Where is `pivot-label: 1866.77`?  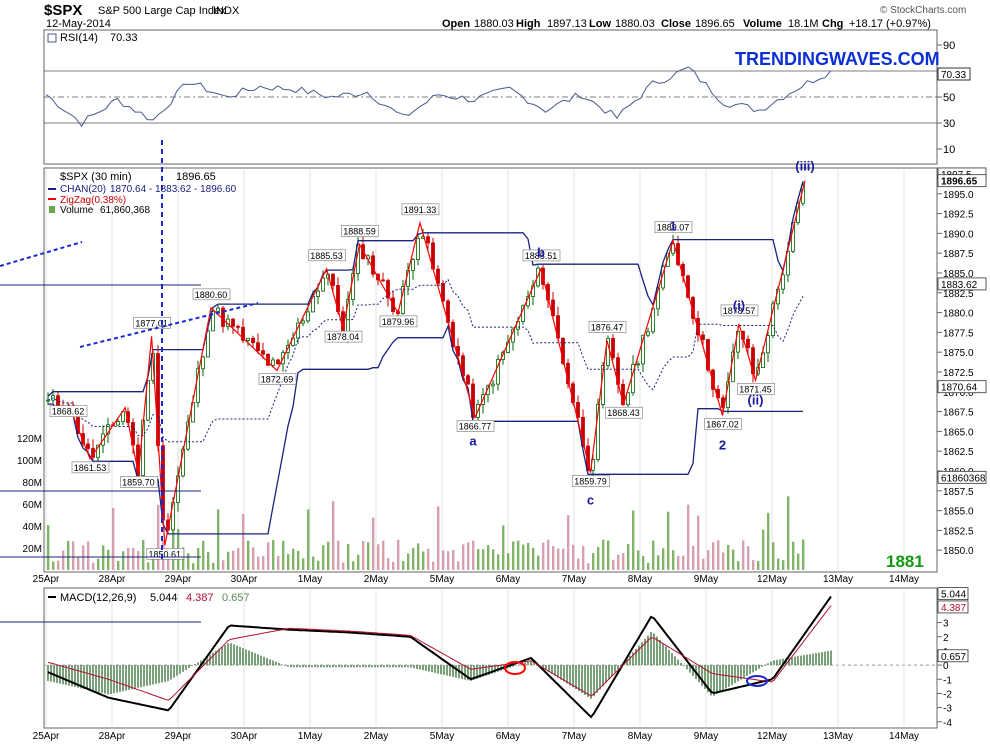 pivot-label: 1866.77 is located at coordinates (475, 426).